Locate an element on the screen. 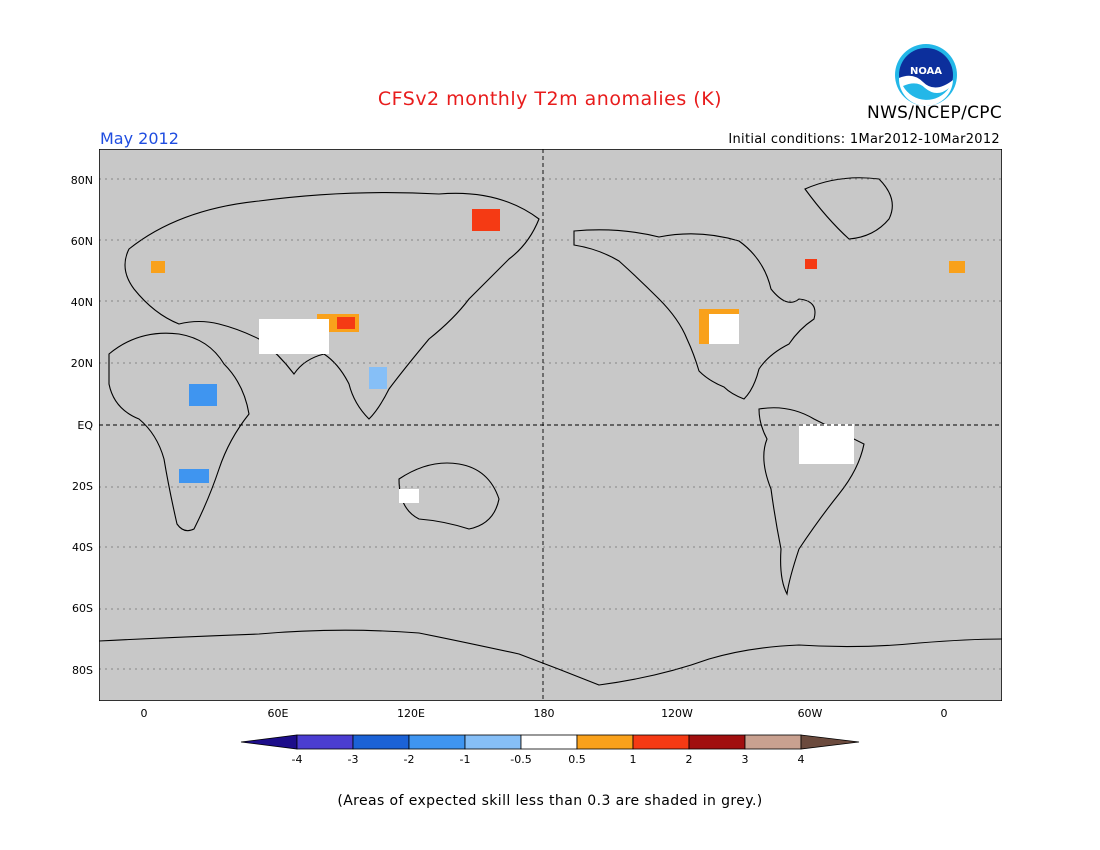 The width and height of the screenshot is (1100, 850). noaa-logo: NOAA is located at coordinates (926, 75).